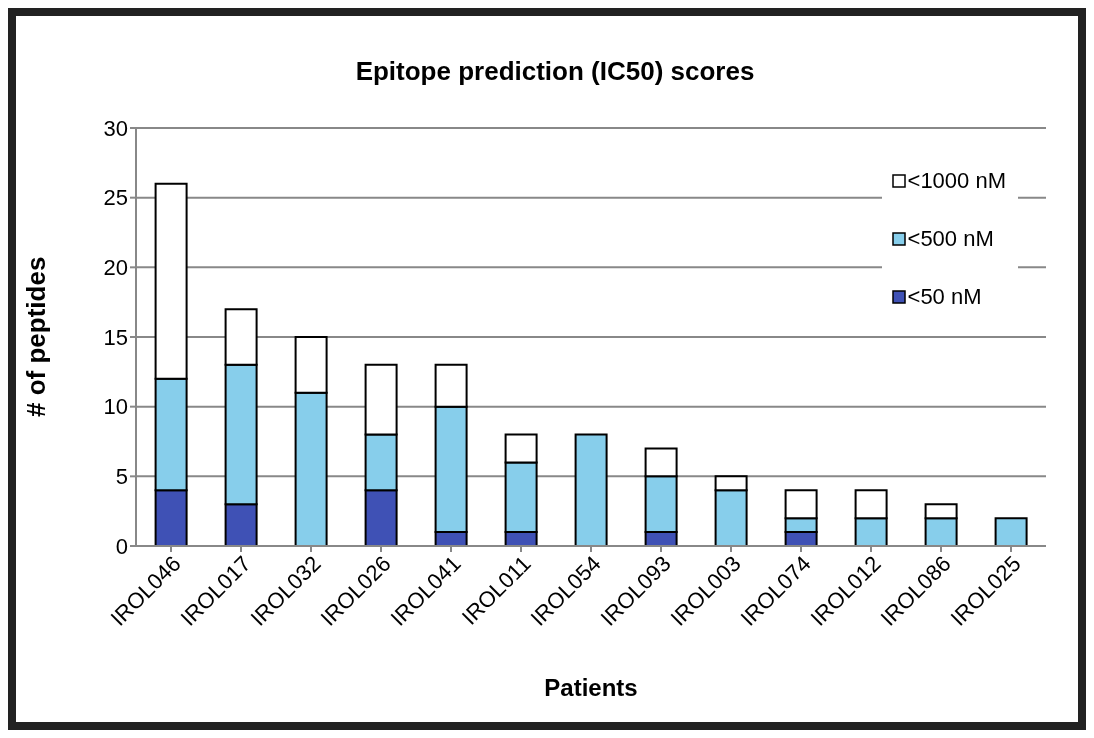 The height and width of the screenshot is (738, 1094). What do you see at coordinates (115, 337) in the screenshot?
I see `y-tick-label: 15` at bounding box center [115, 337].